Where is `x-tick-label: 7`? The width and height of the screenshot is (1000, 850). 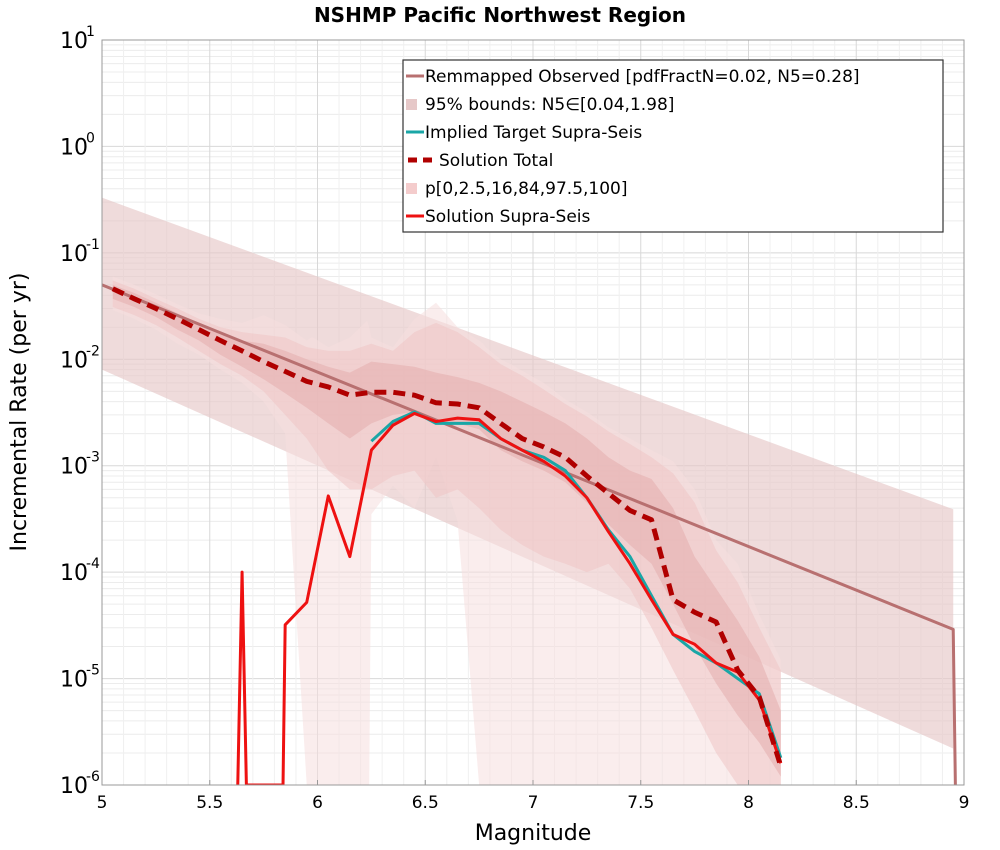 x-tick-label: 7 is located at coordinates (533, 803).